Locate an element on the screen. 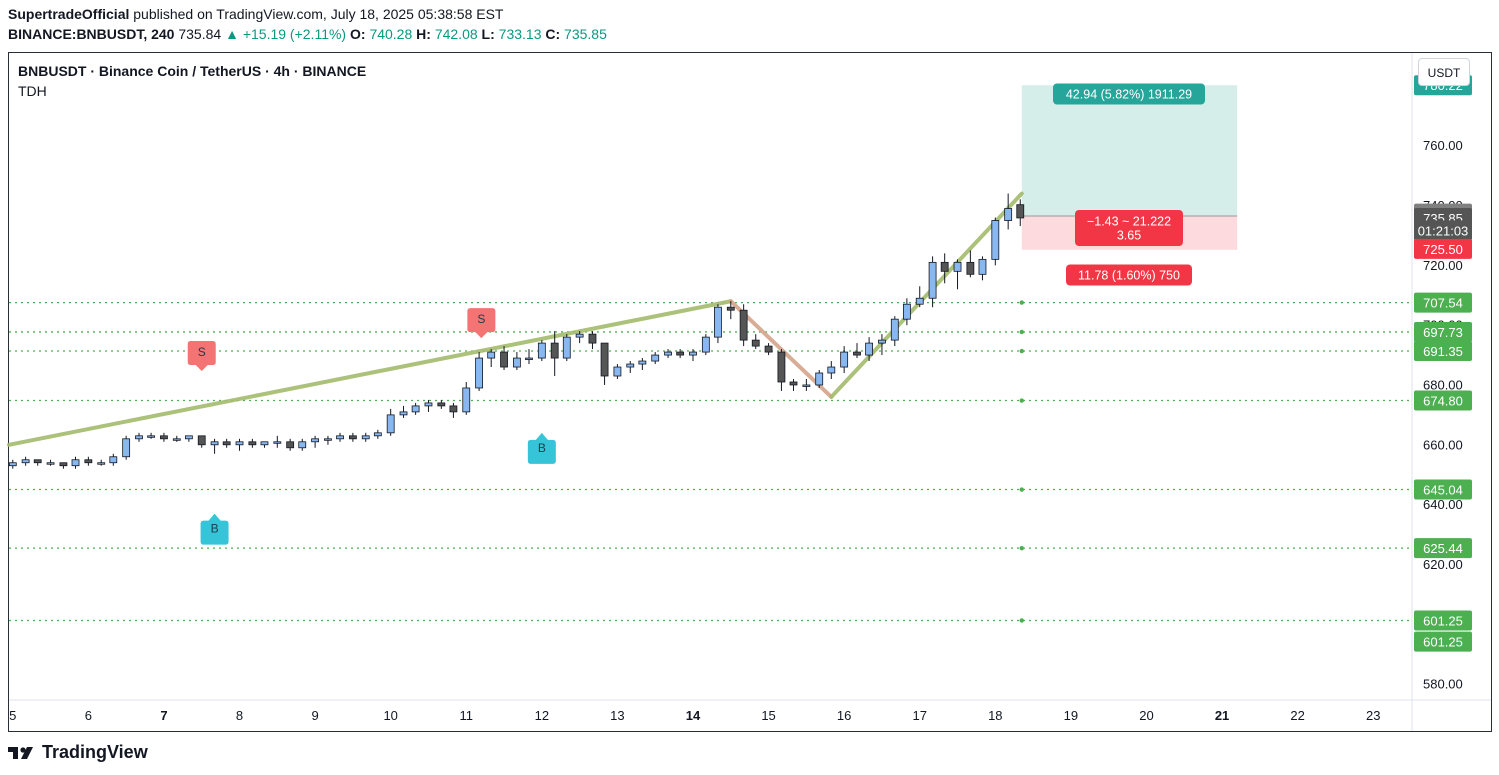 The width and height of the screenshot is (1499, 775). x-axis-tick-label: 14 is located at coordinates (693, 715).